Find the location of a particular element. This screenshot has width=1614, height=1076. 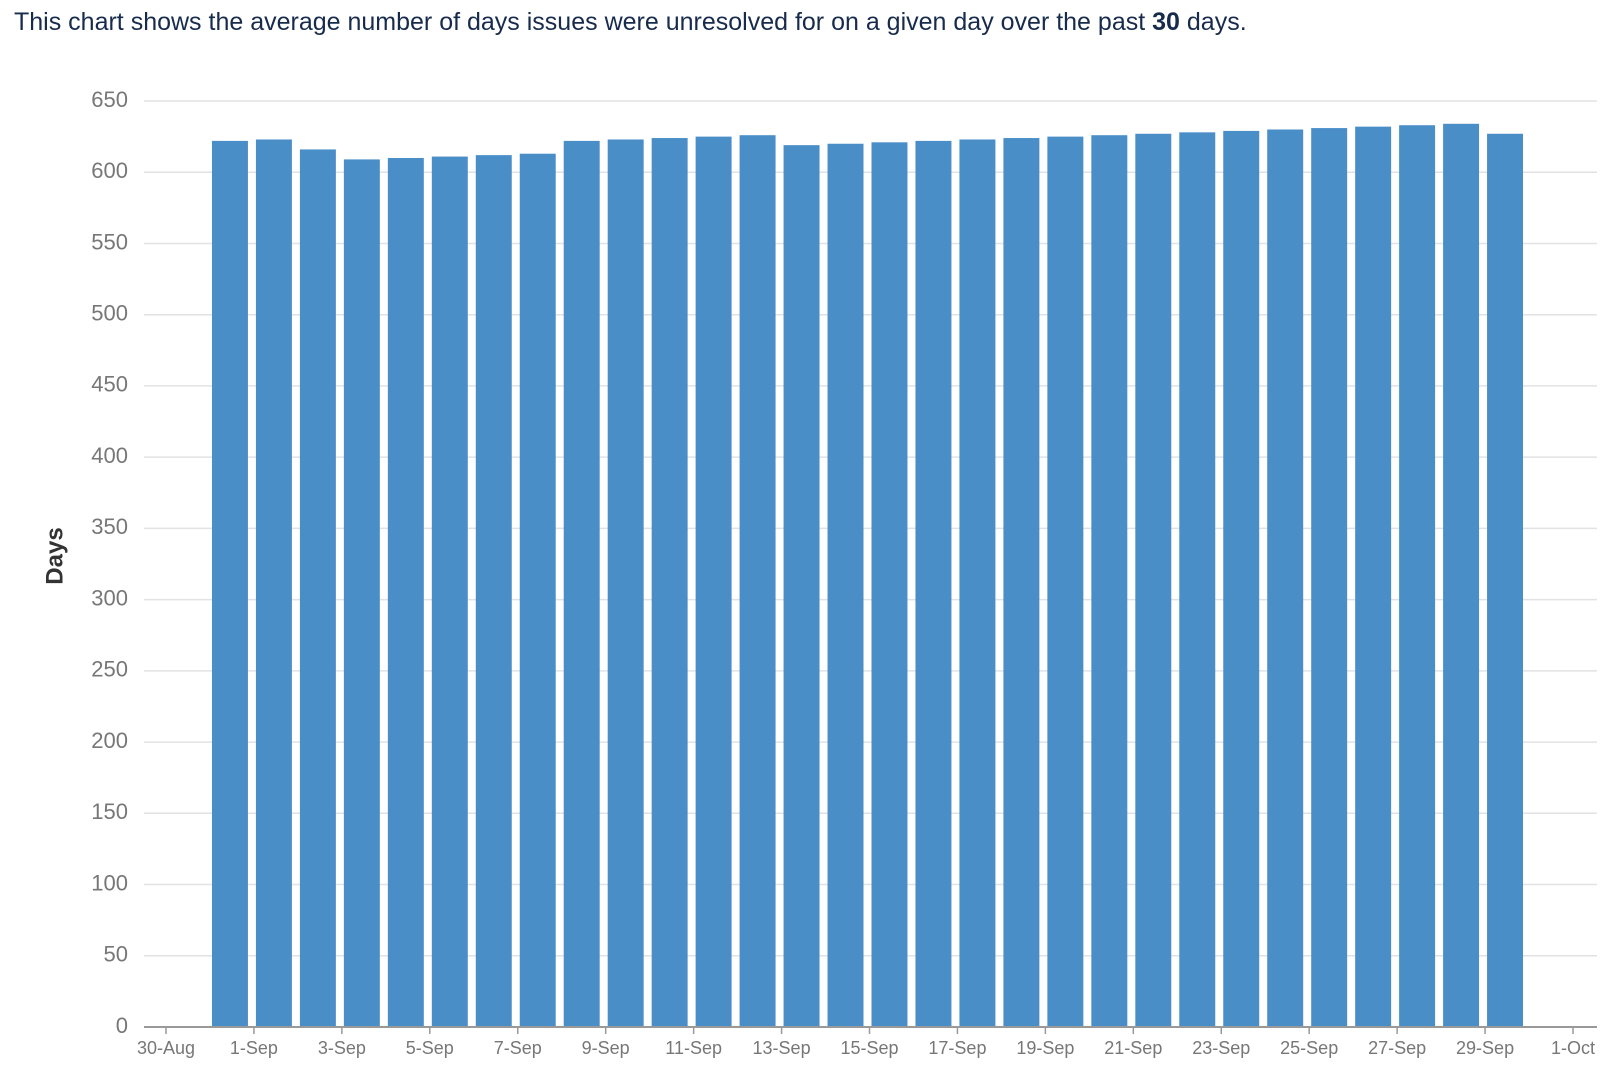

y-tick-label: 400 is located at coordinates (109, 455).